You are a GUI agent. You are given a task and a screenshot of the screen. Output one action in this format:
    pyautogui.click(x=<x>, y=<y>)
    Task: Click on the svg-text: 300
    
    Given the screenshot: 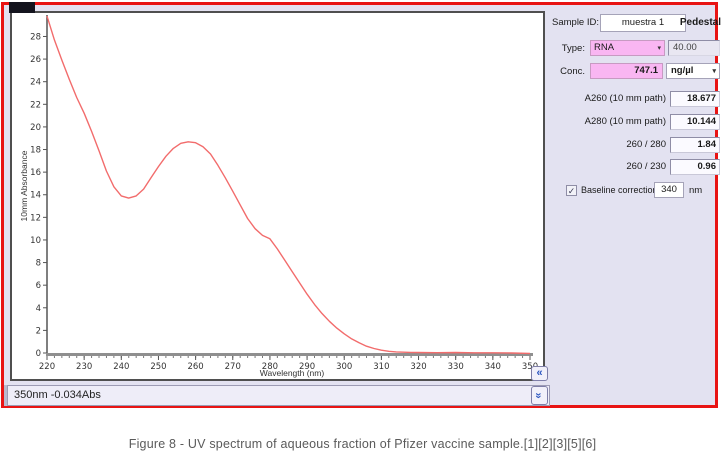 What is the action you would take?
    pyautogui.click(x=344, y=367)
    